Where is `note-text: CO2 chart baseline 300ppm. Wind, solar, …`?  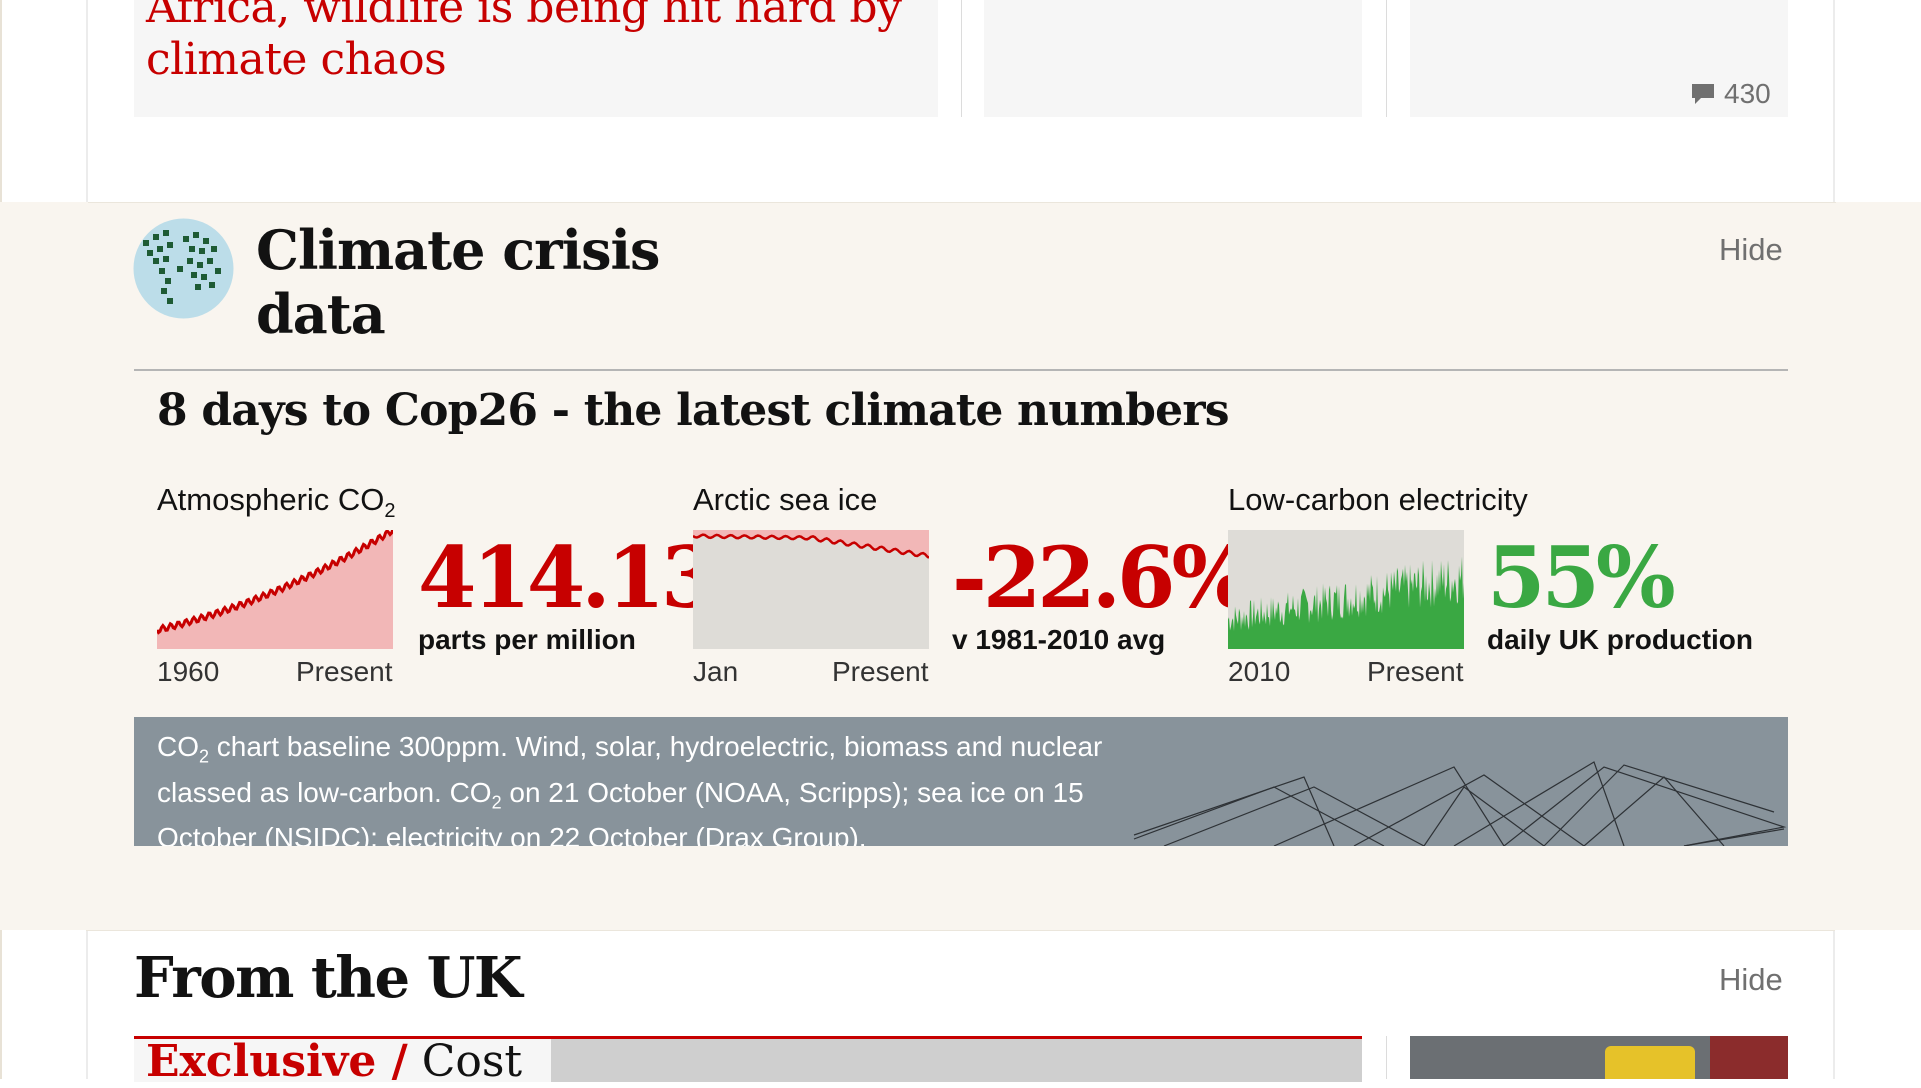 note-text: CO2 chart baseline 300ppm. Wind, solar, … is located at coordinates (637, 787).